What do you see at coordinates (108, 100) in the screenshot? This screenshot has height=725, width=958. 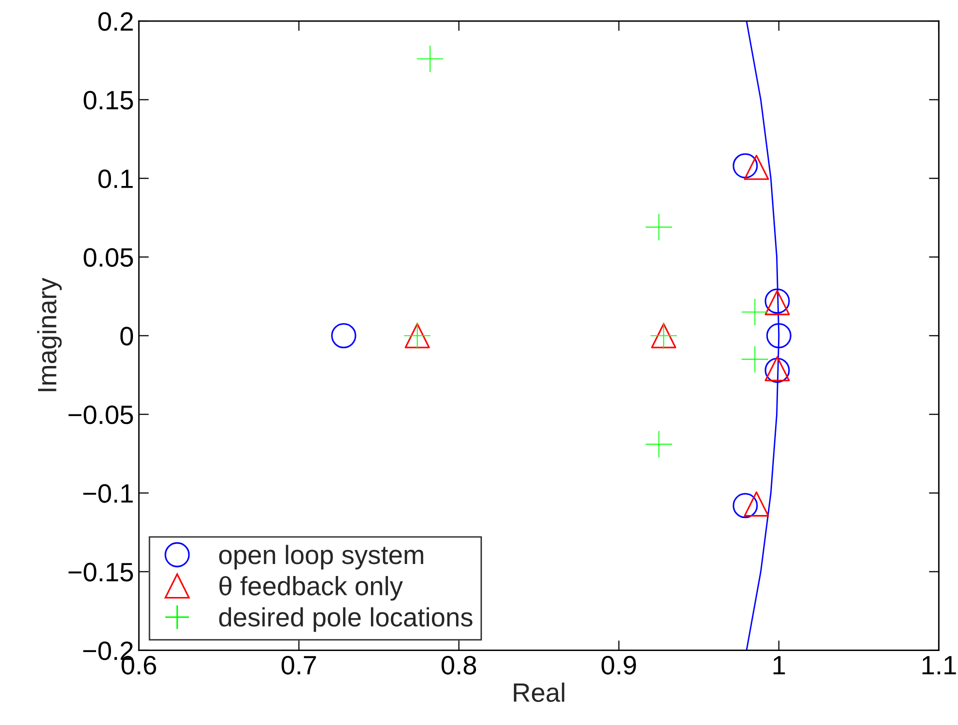 I see `y-tick-label: 0.15` at bounding box center [108, 100].